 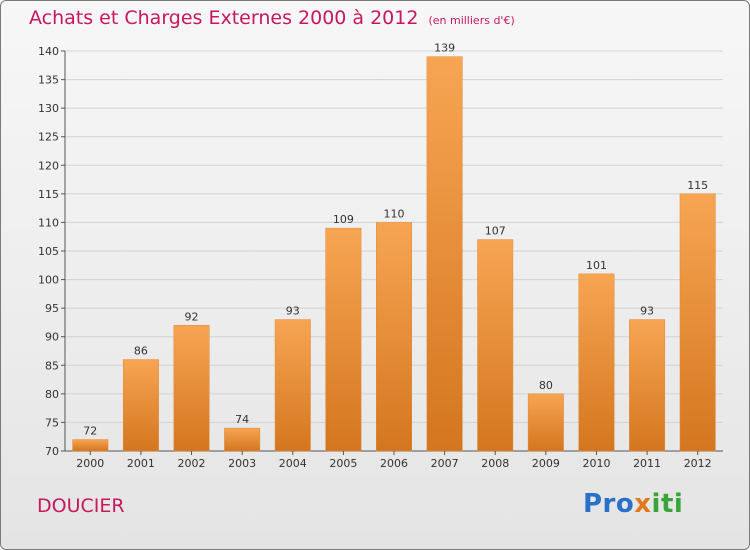 I want to click on town-name: DOUCIER, so click(x=81, y=506).